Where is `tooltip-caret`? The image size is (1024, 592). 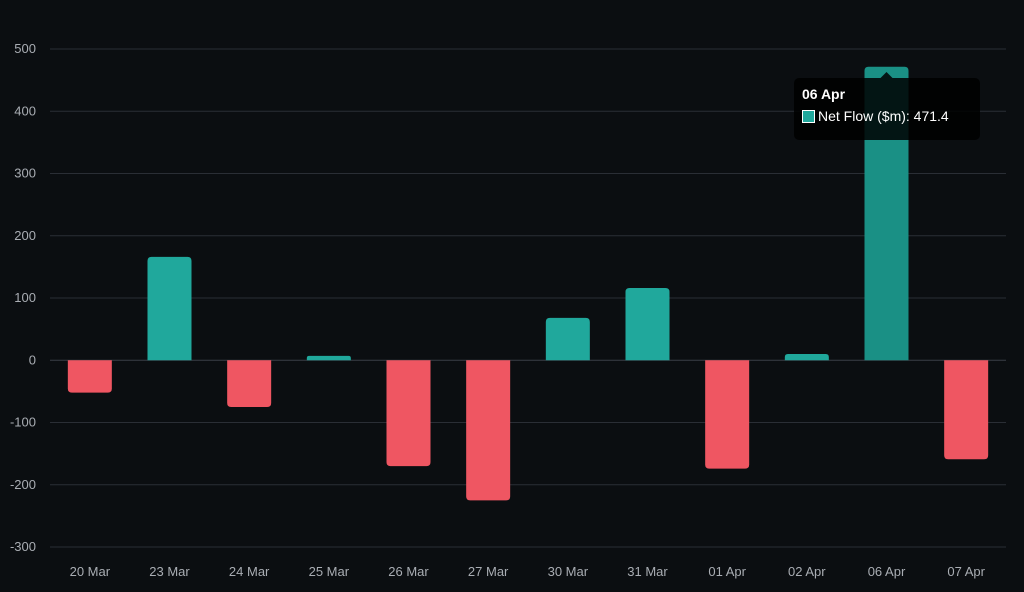 tooltip-caret is located at coordinates (886, 75).